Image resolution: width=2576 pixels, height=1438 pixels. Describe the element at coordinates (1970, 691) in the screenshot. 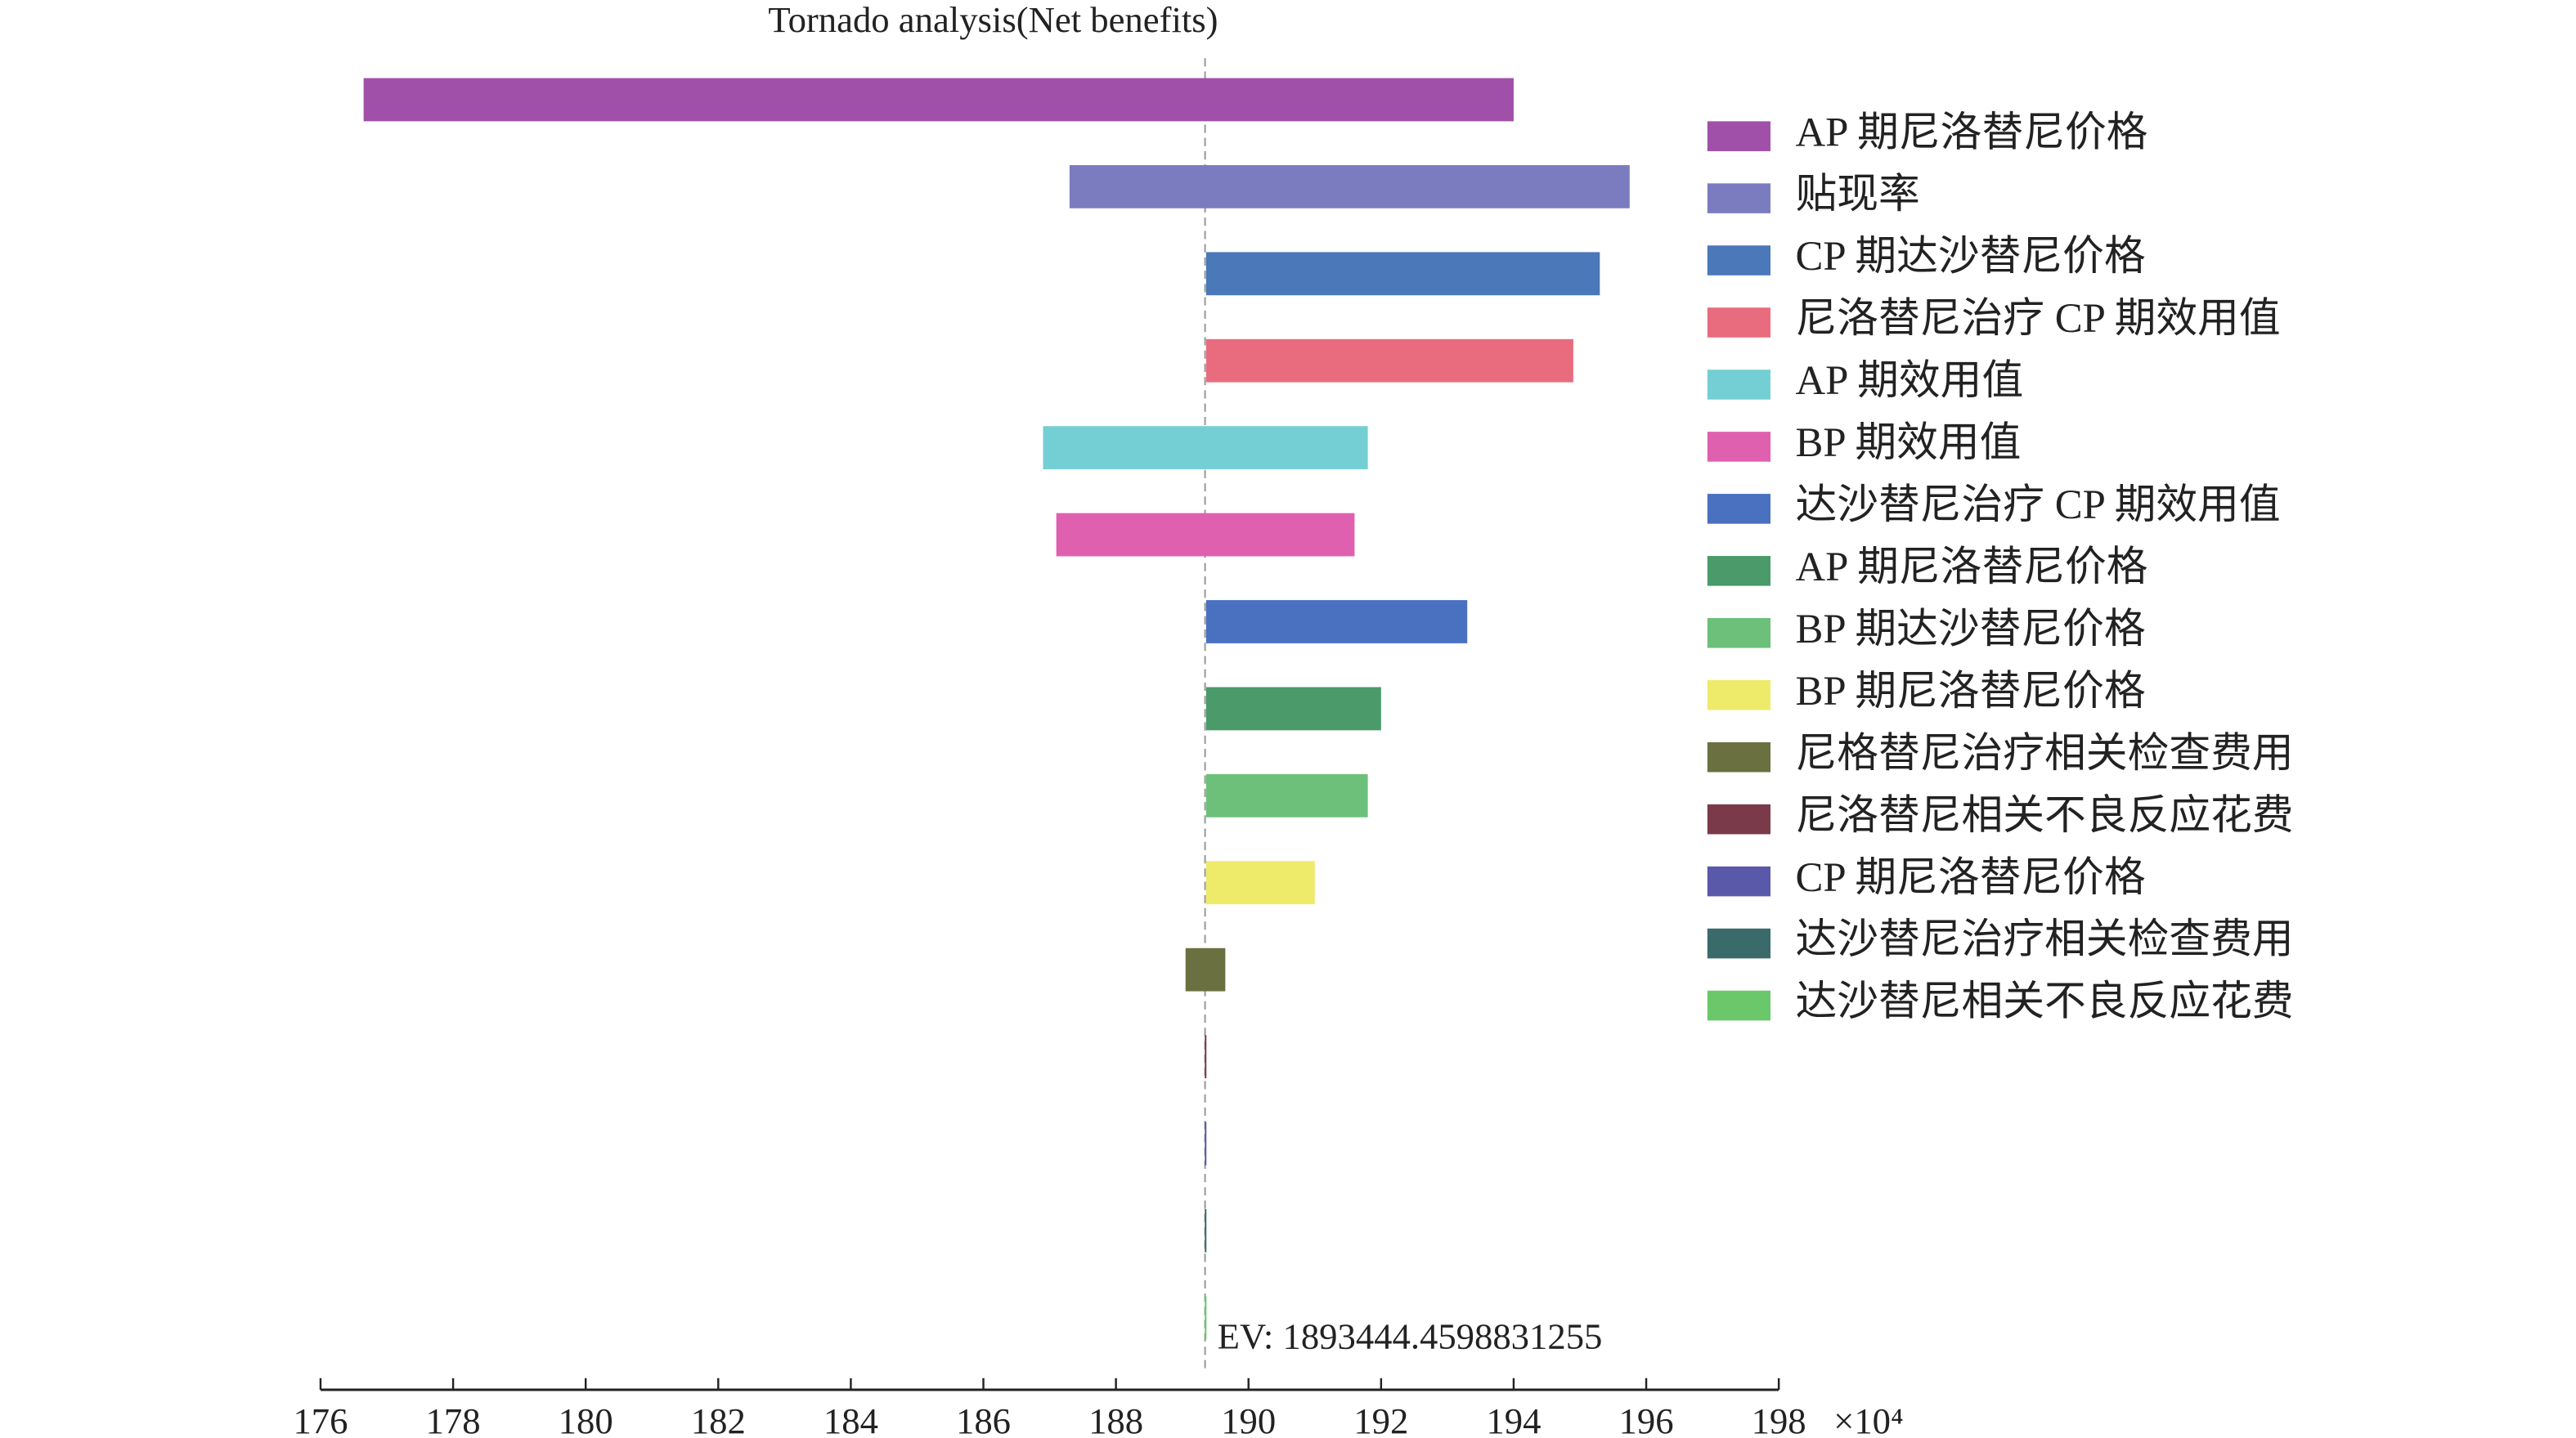

I see `legend-label: BP 期尼洛替尼价格` at that location.